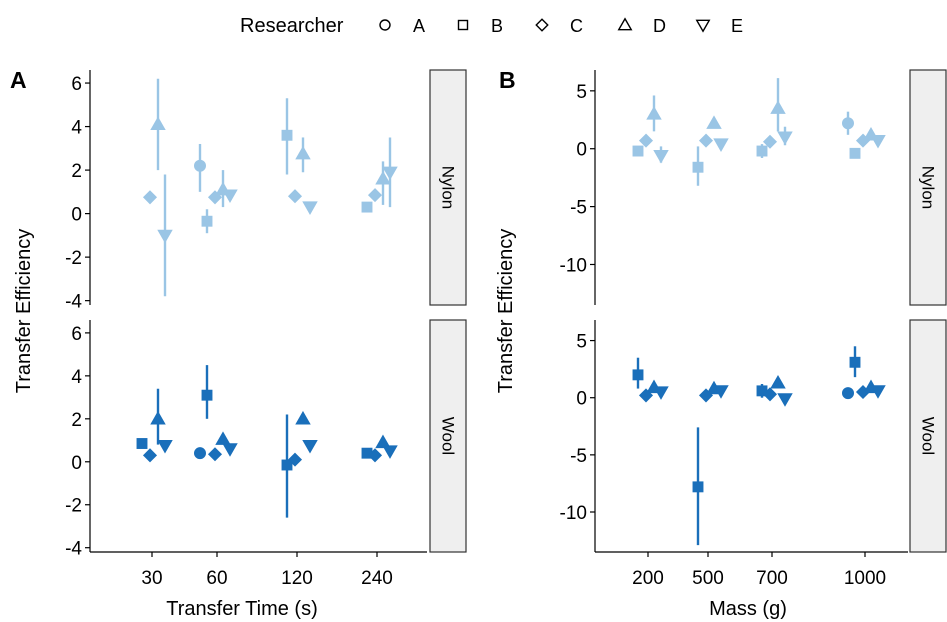  What do you see at coordinates (625, 24) in the screenshot?
I see `legend-marker-D` at bounding box center [625, 24].